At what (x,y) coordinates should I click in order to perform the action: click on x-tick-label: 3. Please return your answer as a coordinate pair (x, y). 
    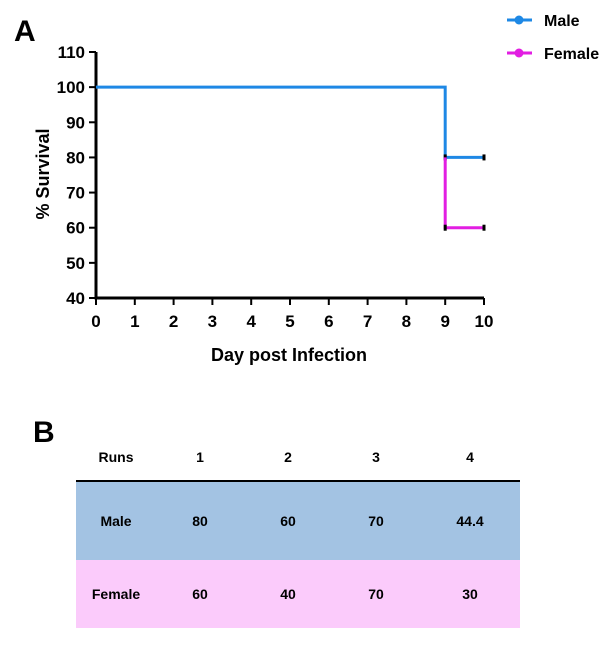
    Looking at the image, I should click on (212, 321).